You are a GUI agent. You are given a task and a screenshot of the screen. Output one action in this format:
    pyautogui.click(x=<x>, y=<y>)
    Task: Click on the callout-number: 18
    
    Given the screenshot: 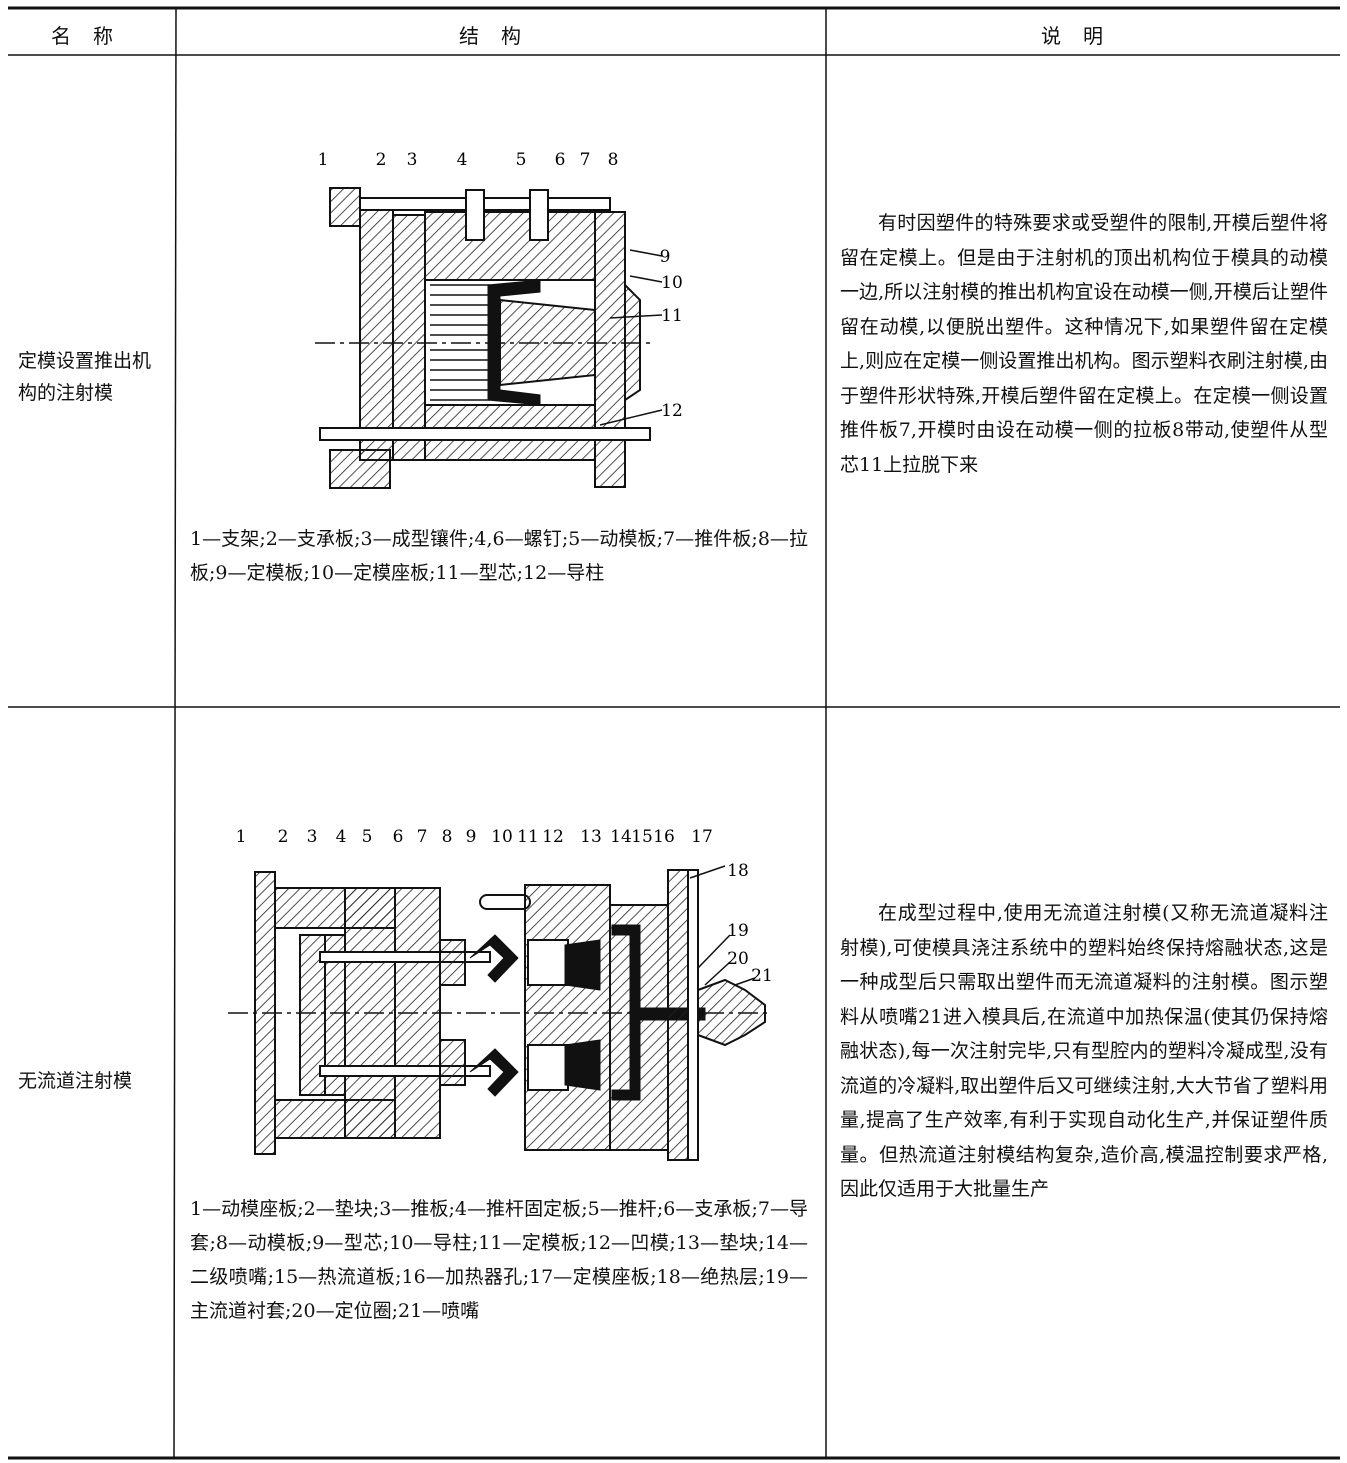 What is the action you would take?
    pyautogui.click(x=738, y=871)
    